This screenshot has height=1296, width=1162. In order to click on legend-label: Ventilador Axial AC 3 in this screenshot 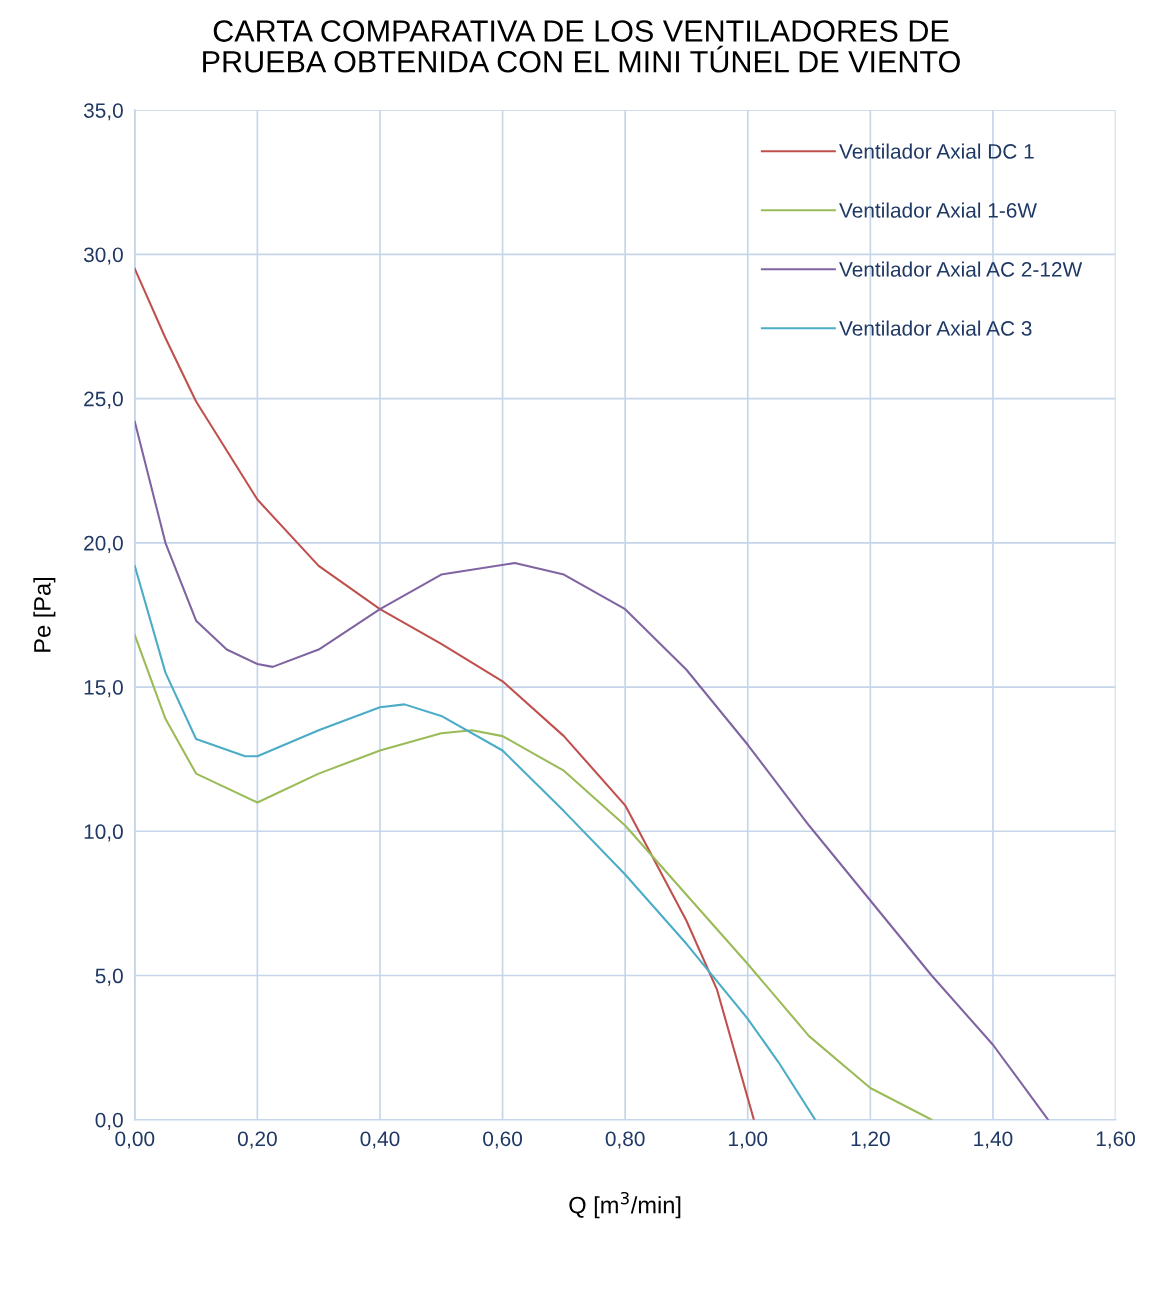, I will do `click(935, 328)`.